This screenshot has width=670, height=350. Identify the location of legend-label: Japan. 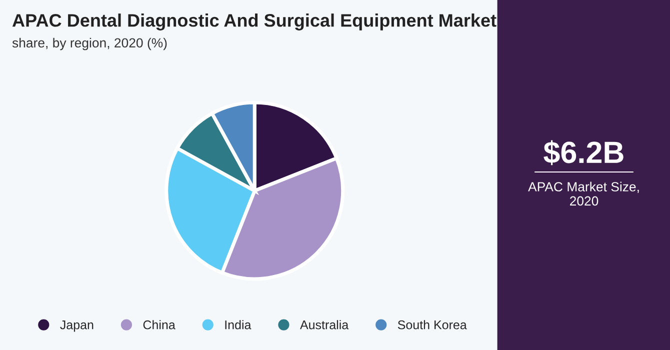
(77, 326).